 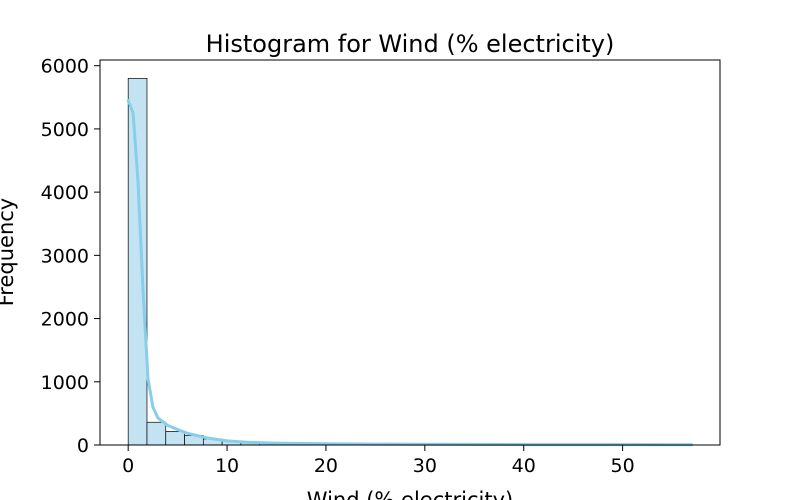 I want to click on y-tick-label: 0, so click(x=83, y=446).